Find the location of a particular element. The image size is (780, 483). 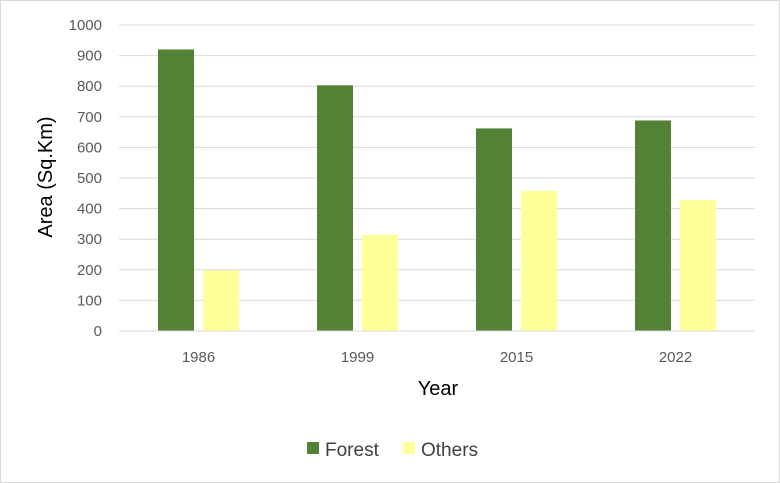

legend-swatch-others is located at coordinates (409, 448).